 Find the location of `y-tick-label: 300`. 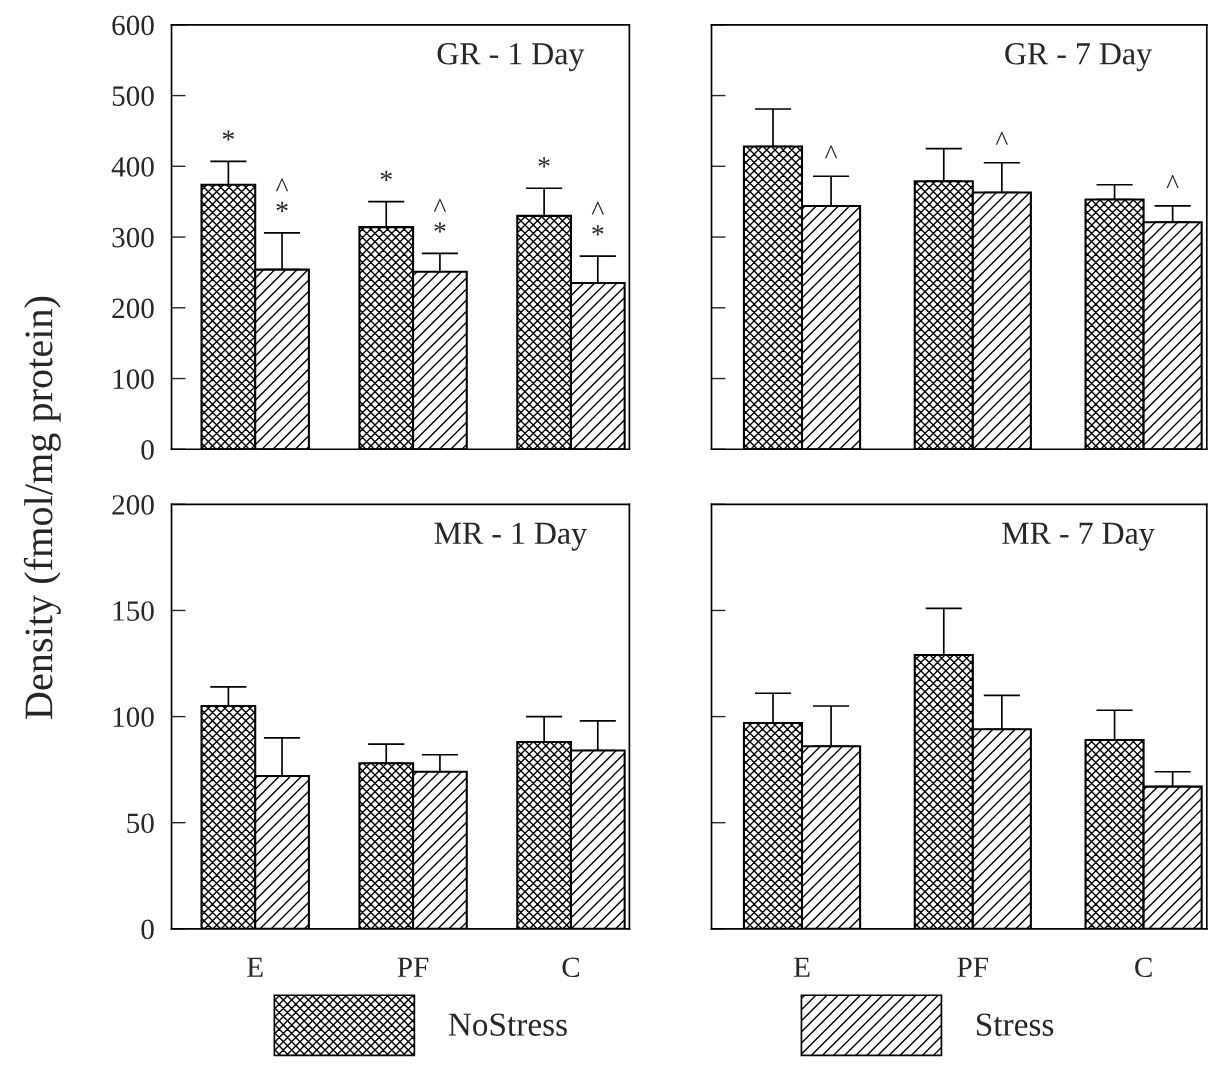

y-tick-label: 300 is located at coordinates (133, 237).